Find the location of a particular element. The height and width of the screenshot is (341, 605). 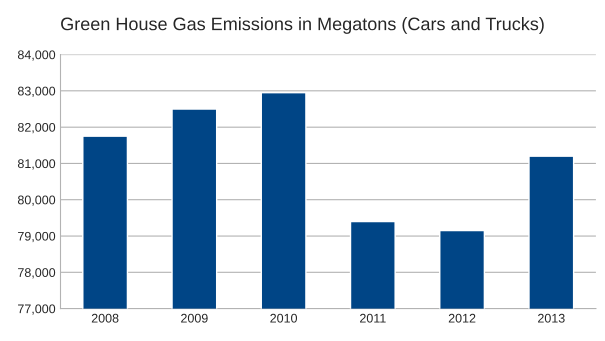

y-tick-label: 82,000 is located at coordinates (37, 128).